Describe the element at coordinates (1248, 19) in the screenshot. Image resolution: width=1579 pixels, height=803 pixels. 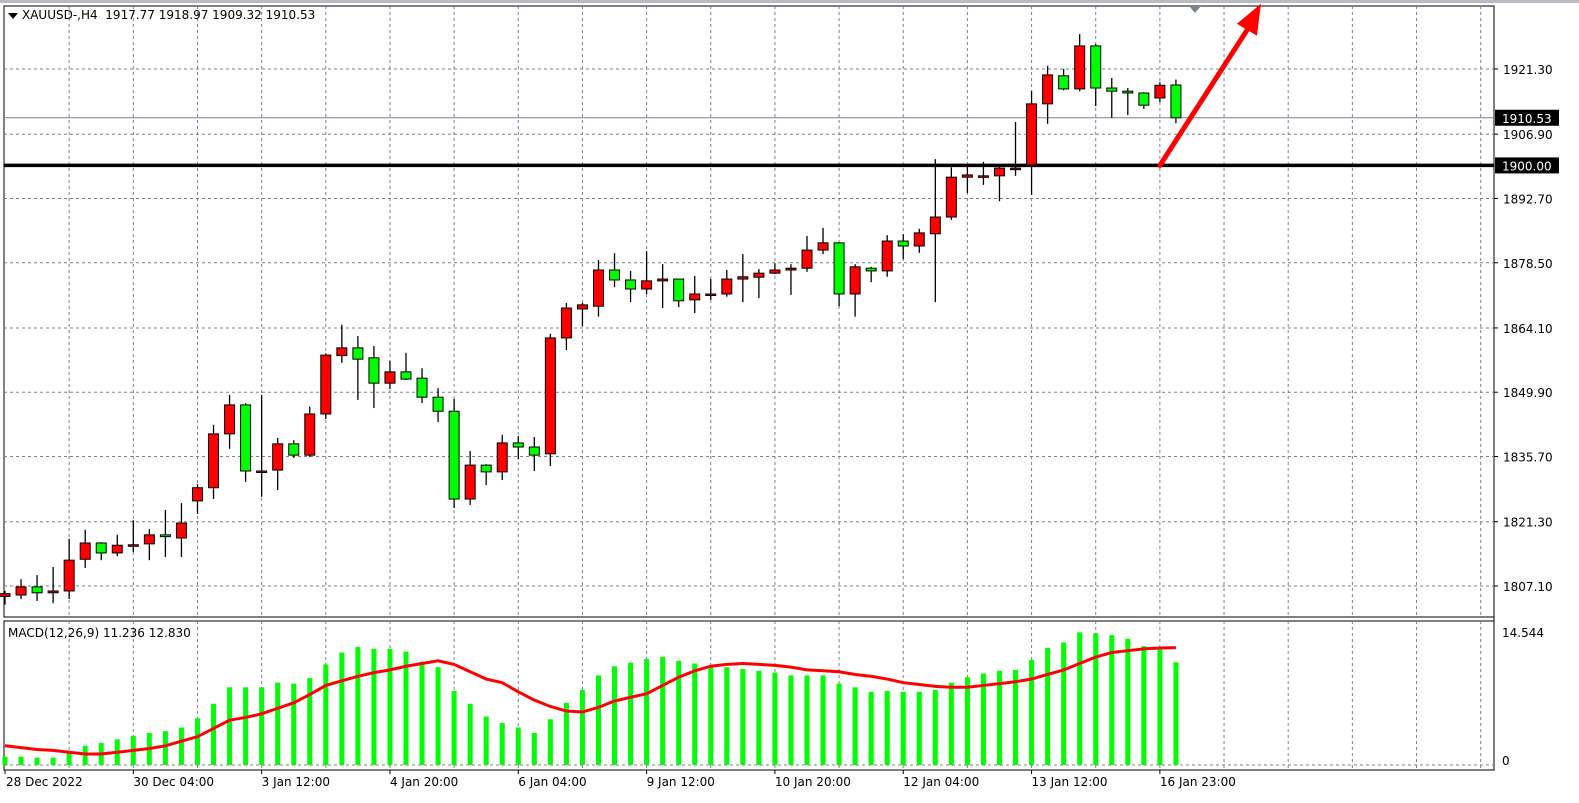
I see `arrow-annotation-head-icon` at that location.